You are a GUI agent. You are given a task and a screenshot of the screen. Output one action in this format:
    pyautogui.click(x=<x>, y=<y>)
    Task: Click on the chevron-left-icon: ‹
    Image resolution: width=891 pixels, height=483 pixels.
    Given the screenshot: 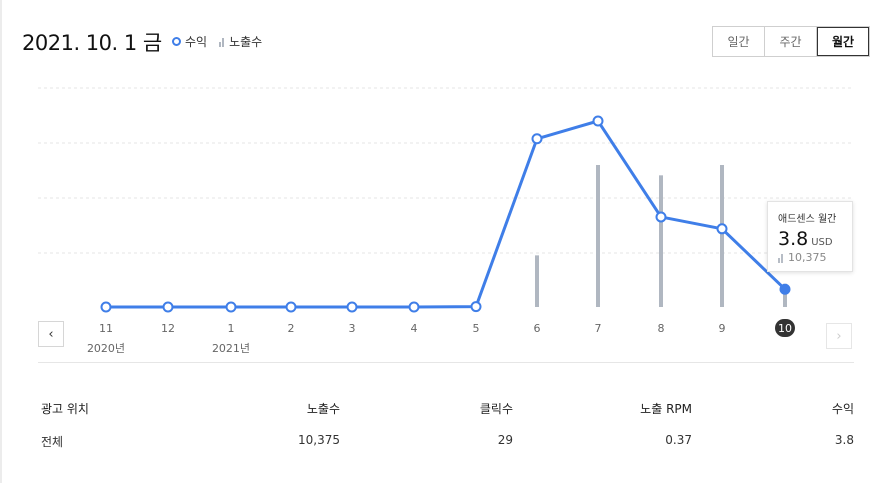 What is the action you would take?
    pyautogui.click(x=51, y=334)
    